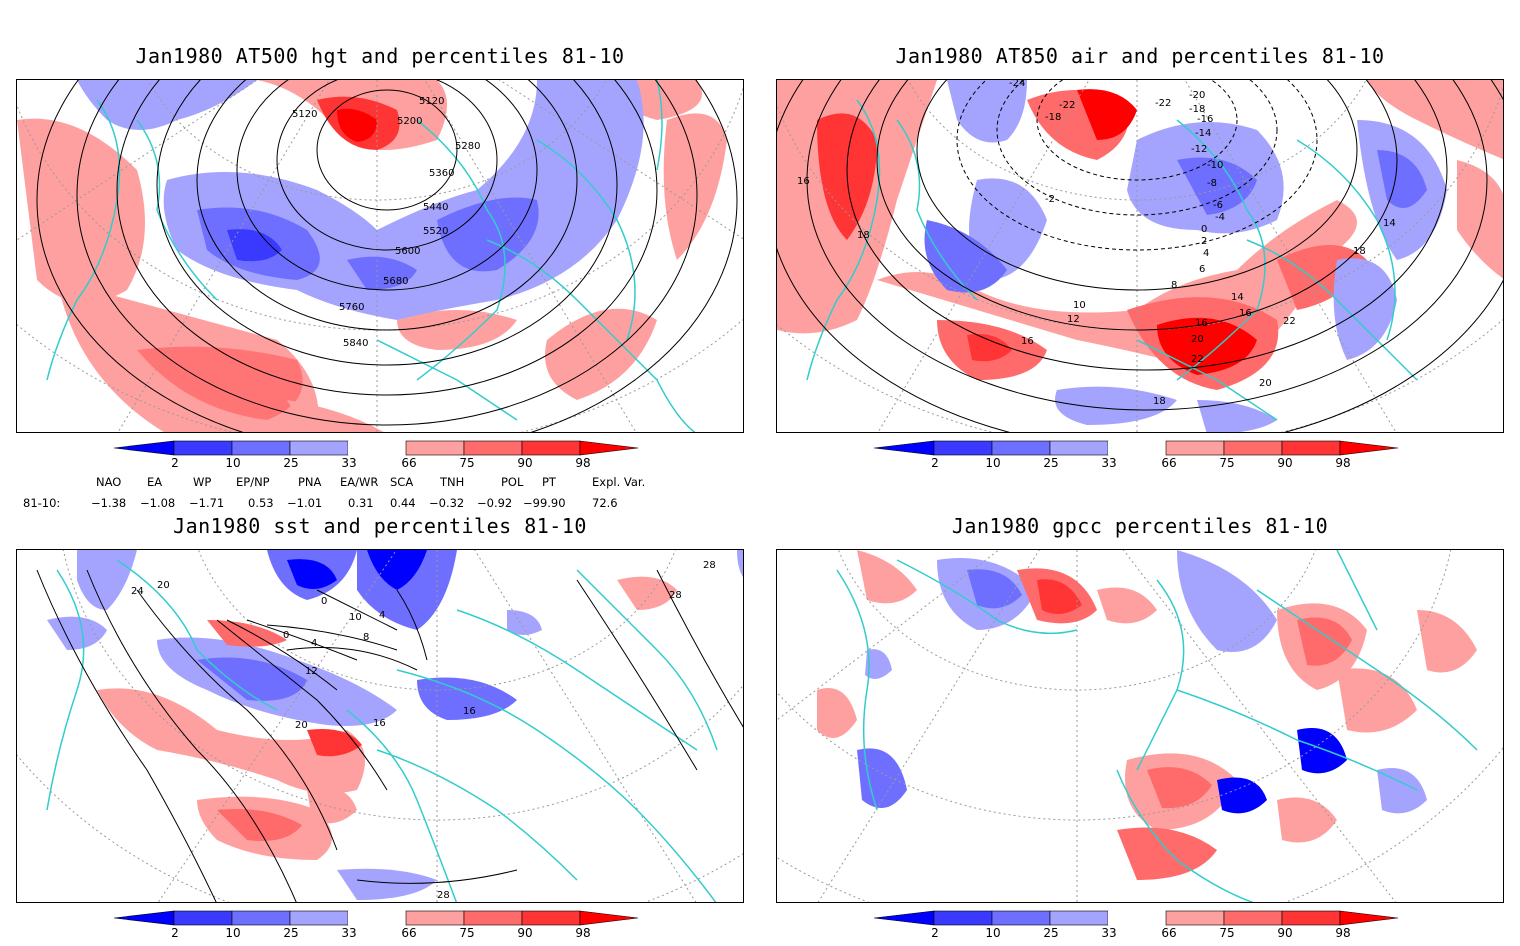  Describe the element at coordinates (441, 173) in the screenshot. I see `contour-label: 5360` at that location.